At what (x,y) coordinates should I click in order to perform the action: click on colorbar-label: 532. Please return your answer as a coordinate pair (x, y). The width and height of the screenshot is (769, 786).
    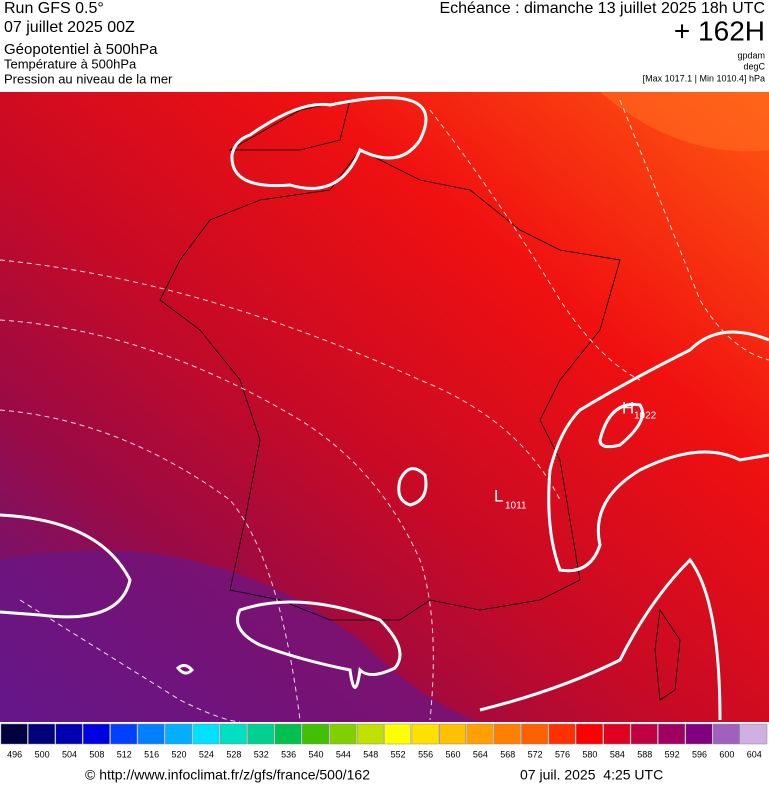
    Looking at the image, I should click on (261, 754).